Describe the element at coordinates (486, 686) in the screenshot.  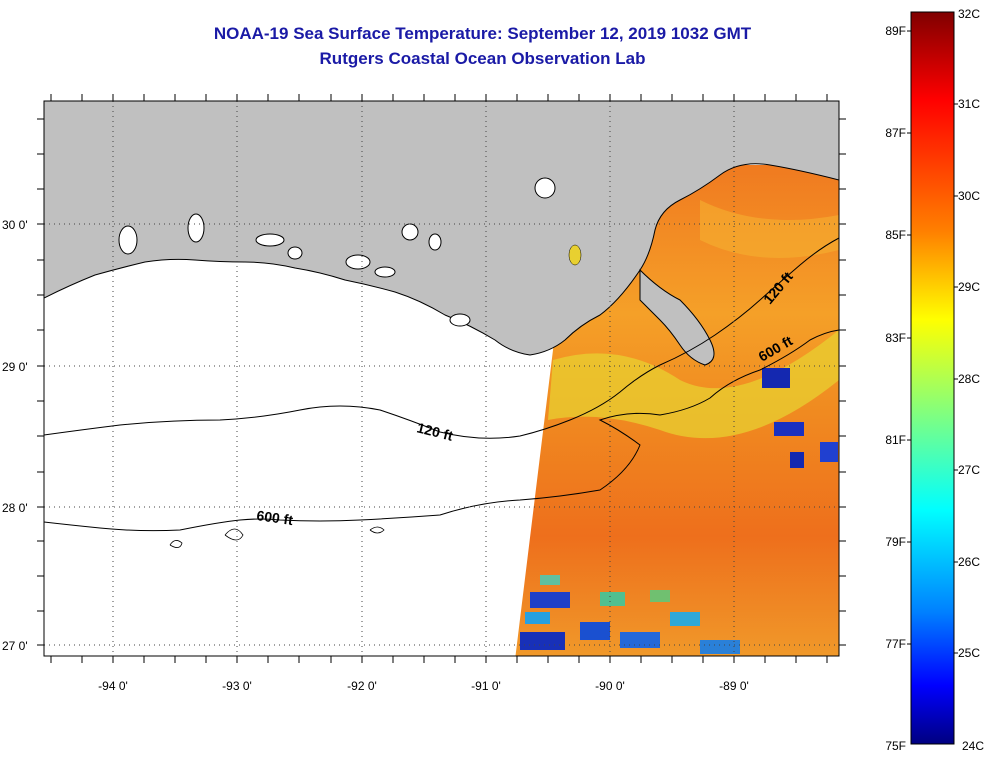
I see `lon-label: -91 0'` at that location.